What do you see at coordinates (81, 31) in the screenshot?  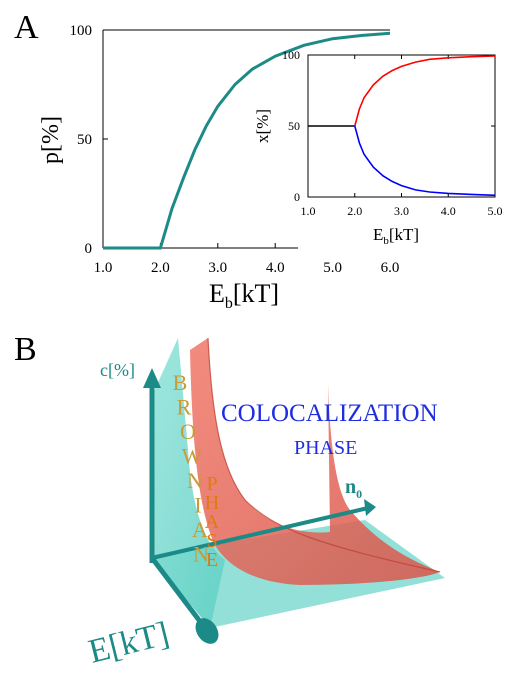 I see `main-y-tick-label: 100` at bounding box center [81, 31].